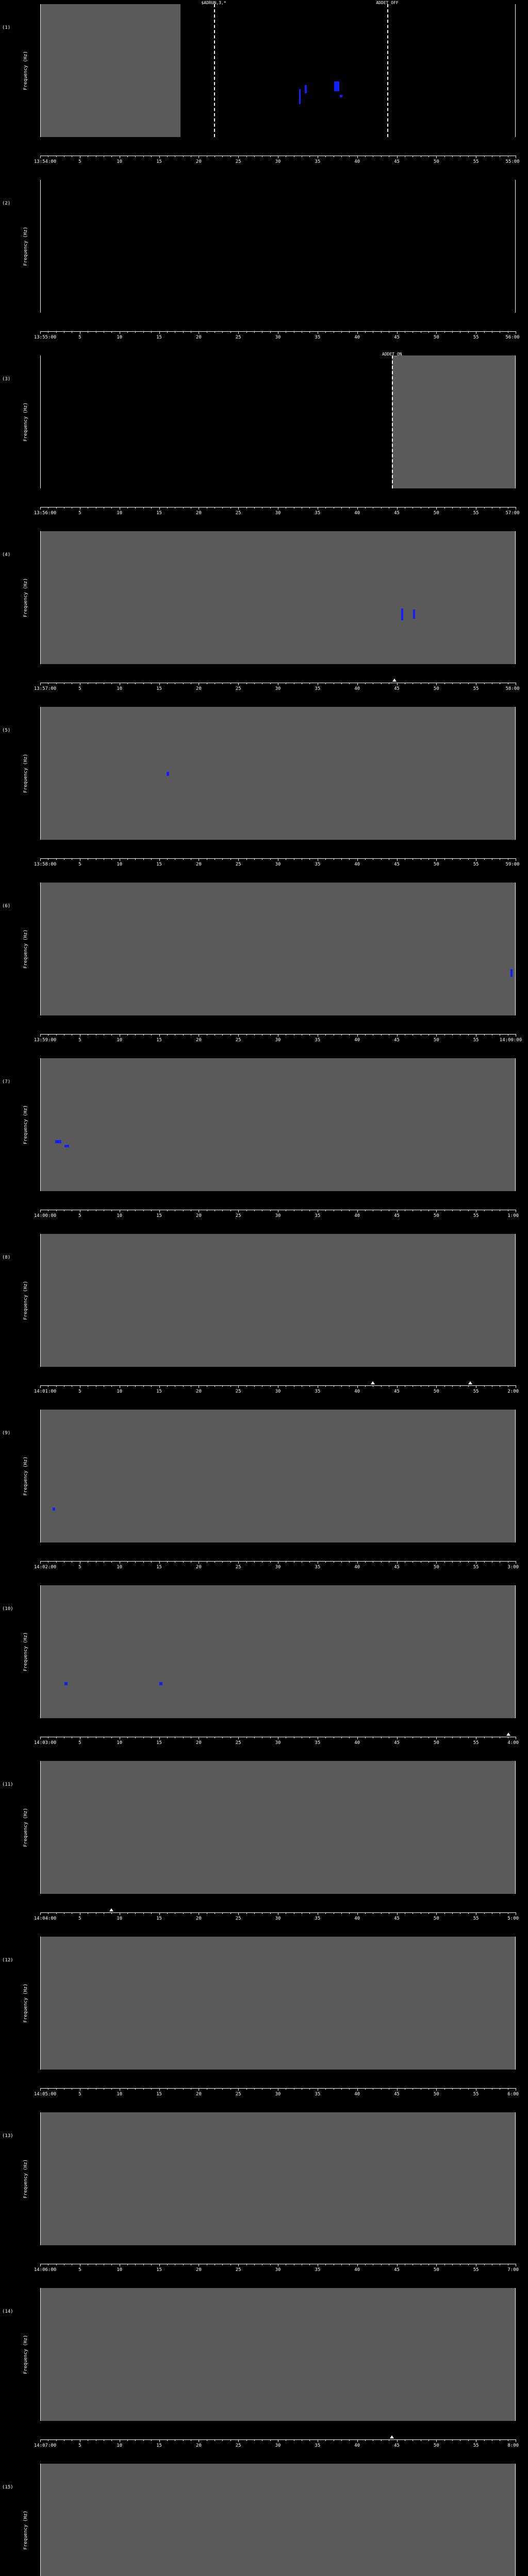 The width and height of the screenshot is (528, 2576). I want to click on y-axis-label-wrap: Frequency (Hz), so click(17, 597).